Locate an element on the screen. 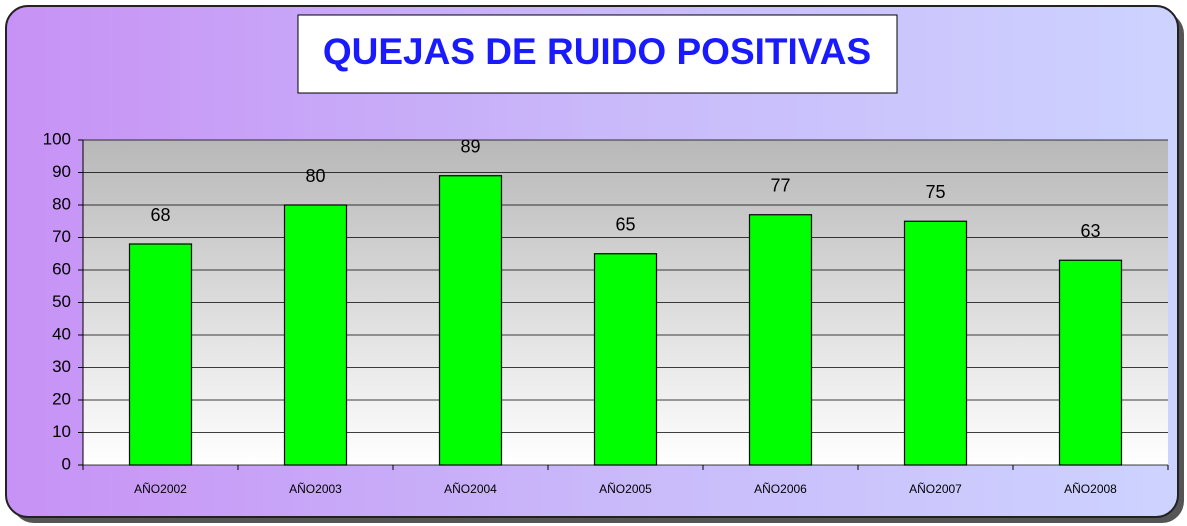 The width and height of the screenshot is (1187, 526). y-tick-label: 70 is located at coordinates (61, 236).